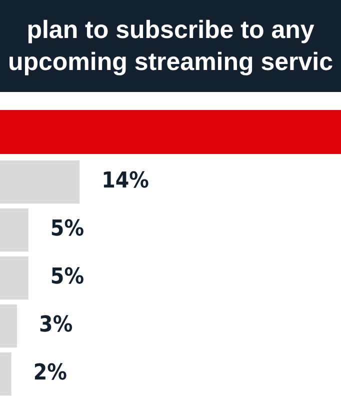 This screenshot has height=400, width=341. What do you see at coordinates (126, 181) in the screenshot?
I see `data-label: 14%` at bounding box center [126, 181].